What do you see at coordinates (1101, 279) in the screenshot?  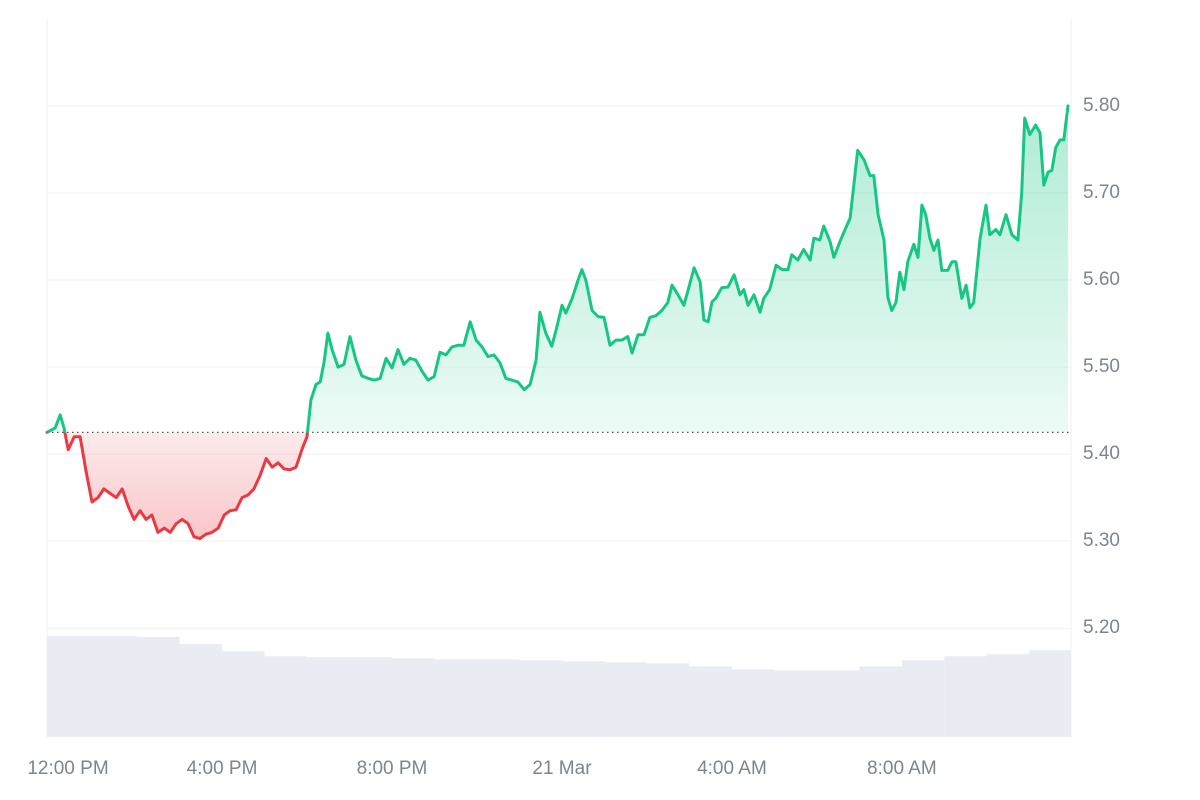 I see `y-tick-label: 5.60` at bounding box center [1101, 279].